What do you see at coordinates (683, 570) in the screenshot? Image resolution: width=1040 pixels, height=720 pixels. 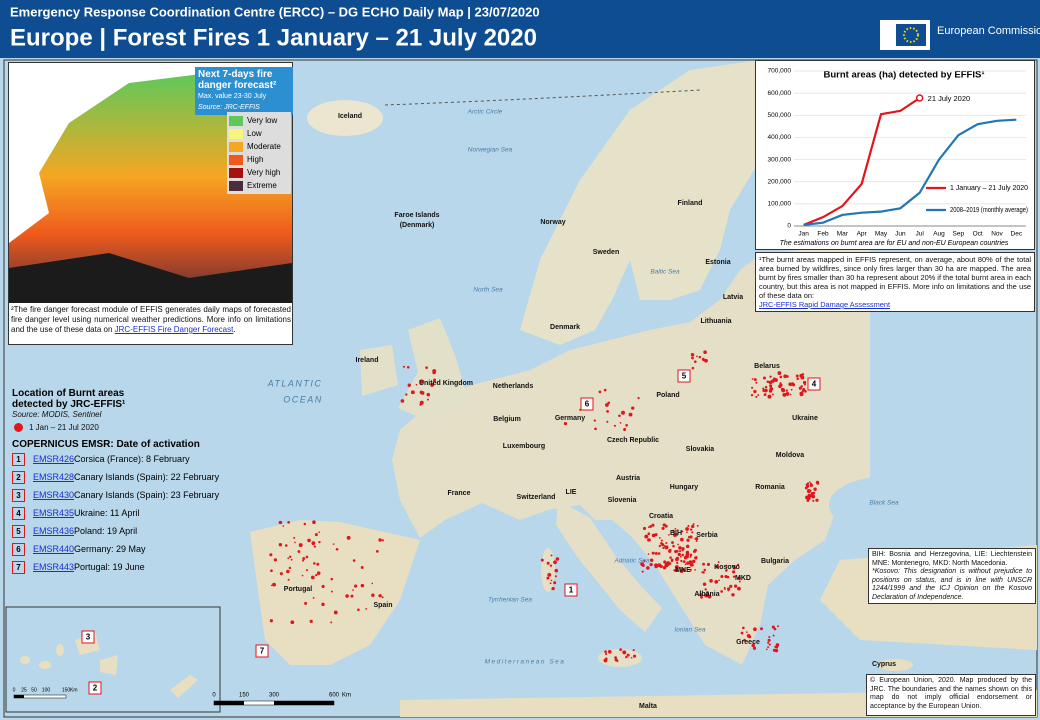 I see `country-label: MNE` at bounding box center [683, 570].